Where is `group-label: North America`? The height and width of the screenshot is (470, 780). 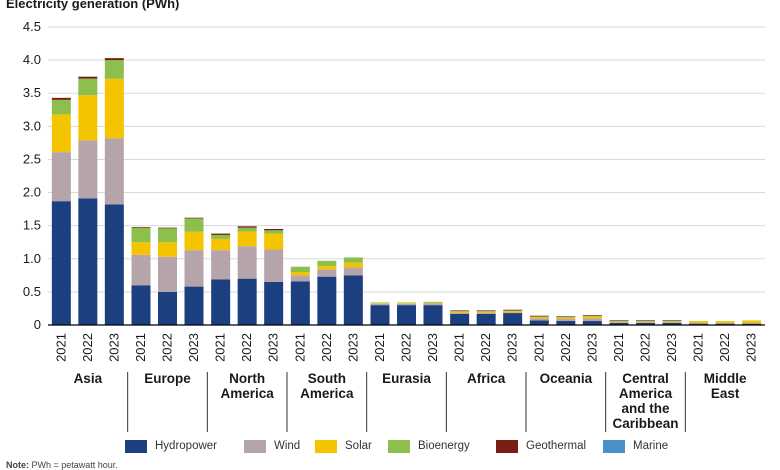 group-label: North America is located at coordinates (248, 386).